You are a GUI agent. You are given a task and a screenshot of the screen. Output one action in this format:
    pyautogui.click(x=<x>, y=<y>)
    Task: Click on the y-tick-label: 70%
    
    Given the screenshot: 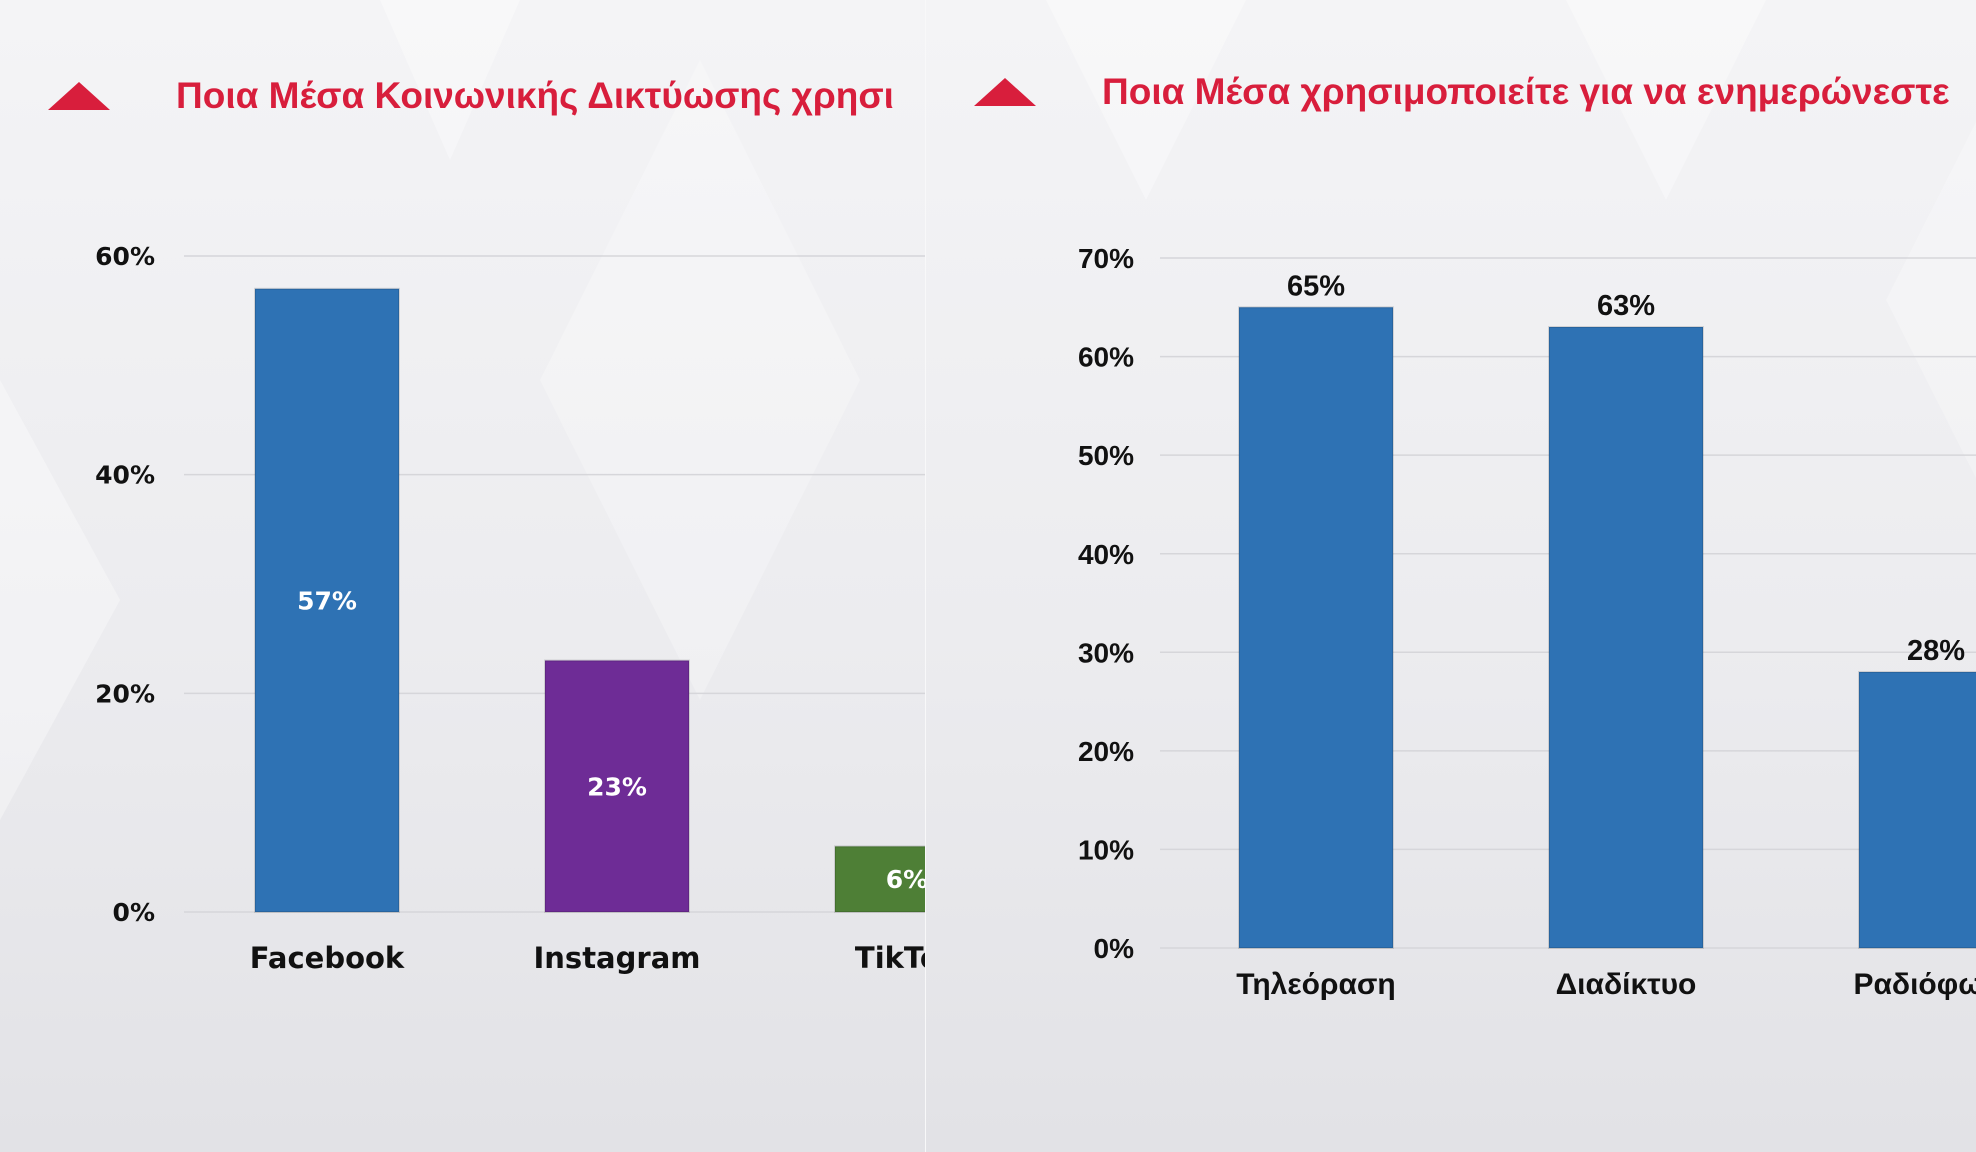 What is the action you would take?
    pyautogui.click(x=1106, y=258)
    